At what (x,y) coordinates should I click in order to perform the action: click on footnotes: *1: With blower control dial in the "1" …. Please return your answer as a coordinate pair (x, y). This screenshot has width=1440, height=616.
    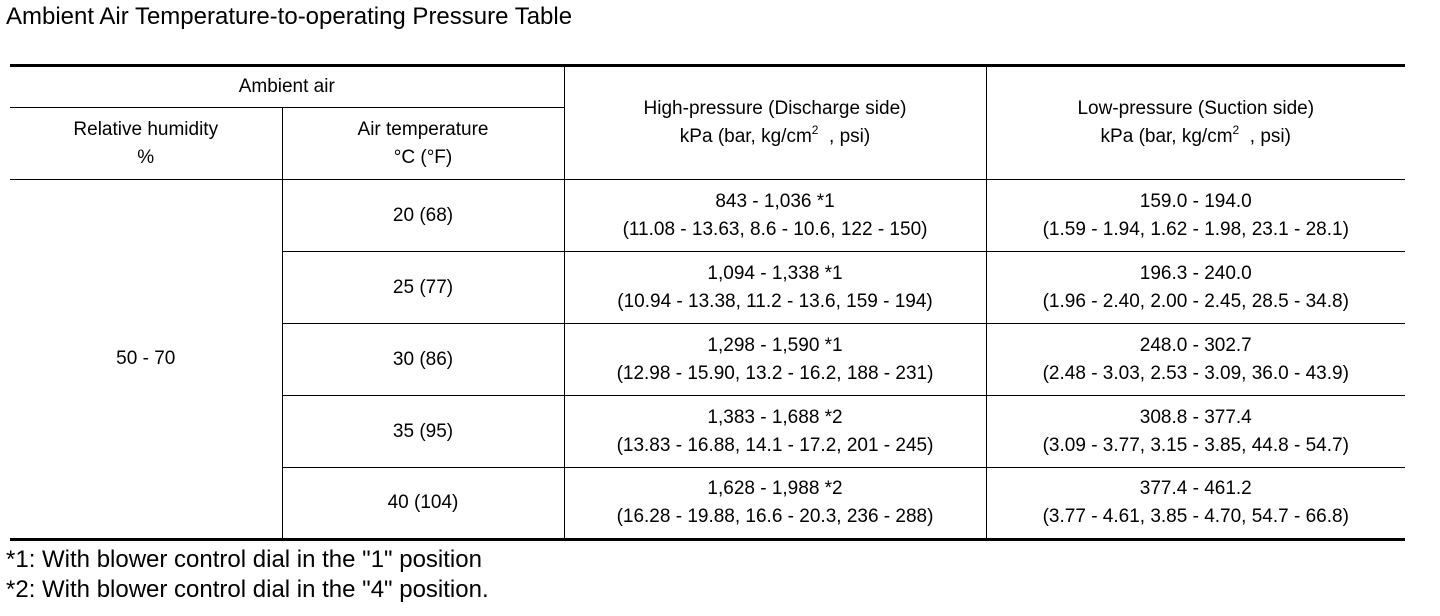
    Looking at the image, I should click on (247, 575).